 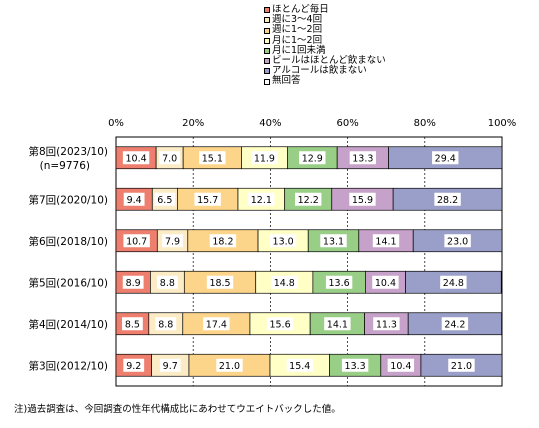 What do you see at coordinates (69, 365) in the screenshot?
I see `category-label: 第3回(2012/10)` at bounding box center [69, 365].